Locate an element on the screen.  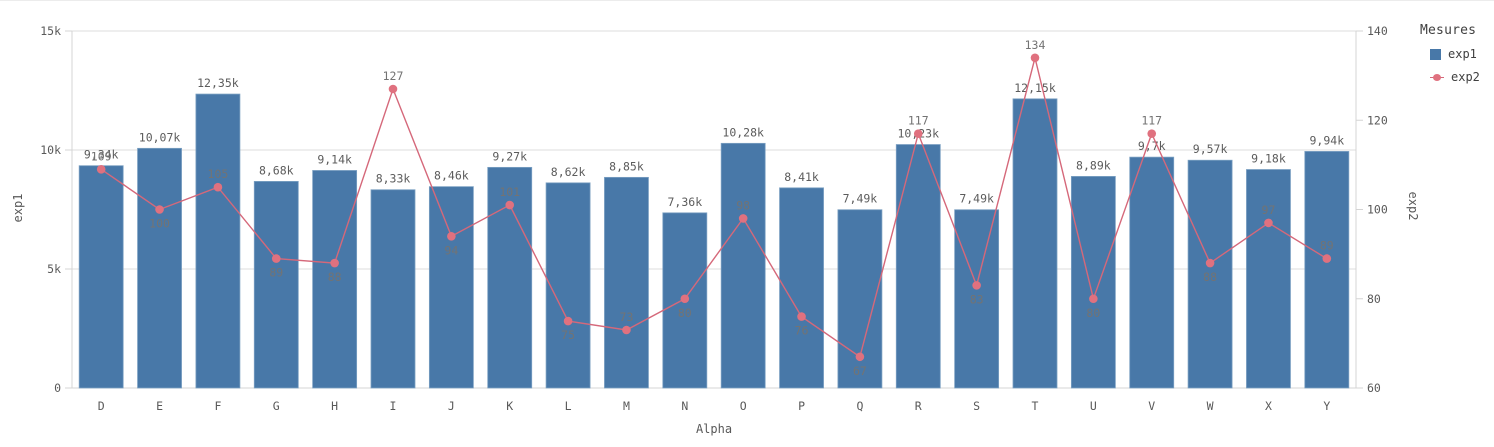
bar-value-label: 8,85k is located at coordinates (626, 166).